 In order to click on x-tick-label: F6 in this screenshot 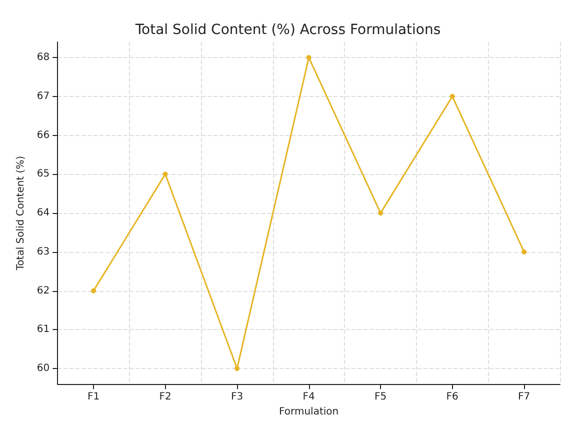, I will do `click(452, 397)`.